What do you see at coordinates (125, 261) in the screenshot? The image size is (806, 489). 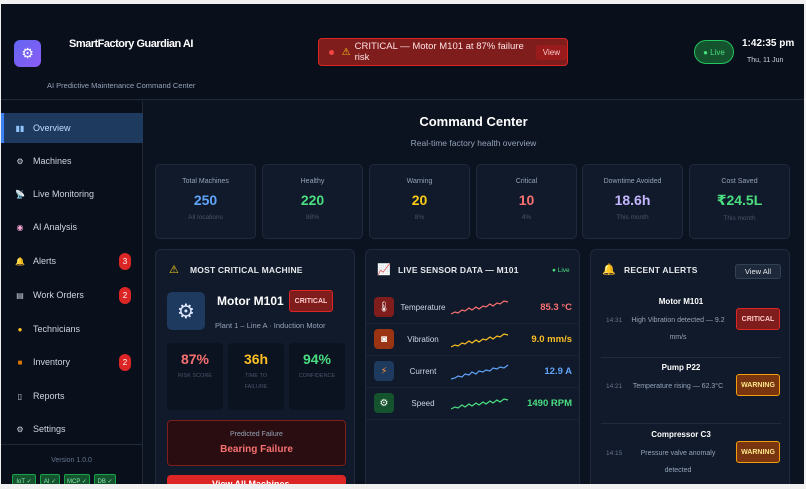 I see `alerts-count-badge: 3` at bounding box center [125, 261].